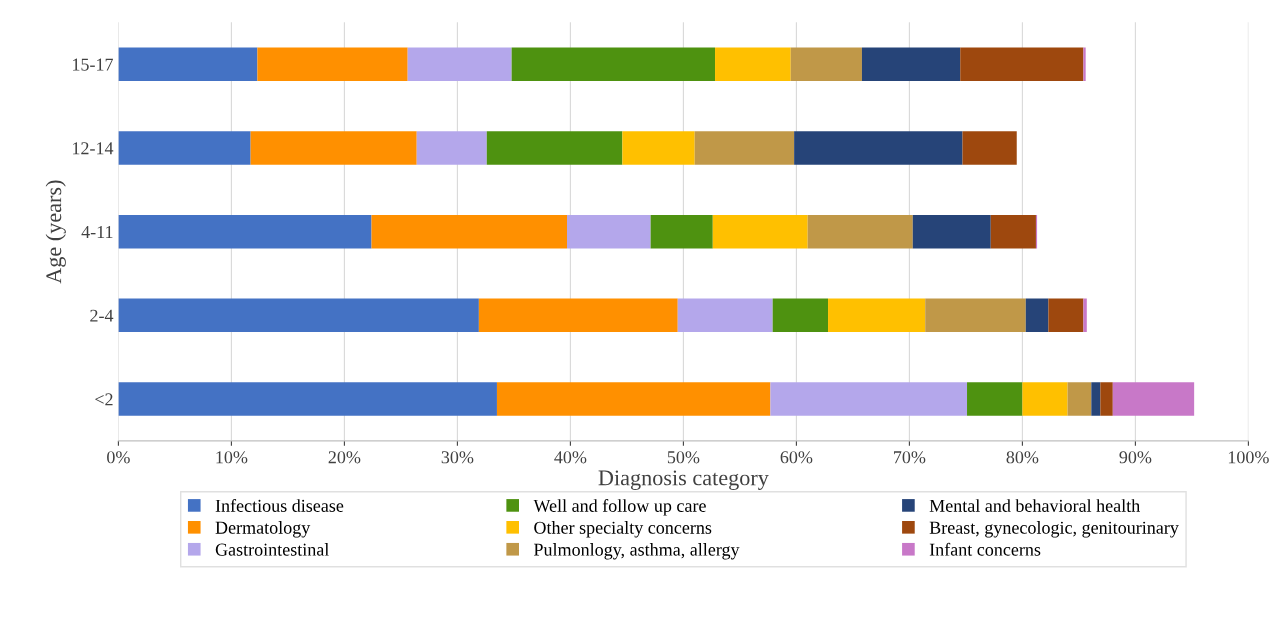  What do you see at coordinates (55, 232) in the screenshot?
I see `y-axis-title: Age (years)` at bounding box center [55, 232].